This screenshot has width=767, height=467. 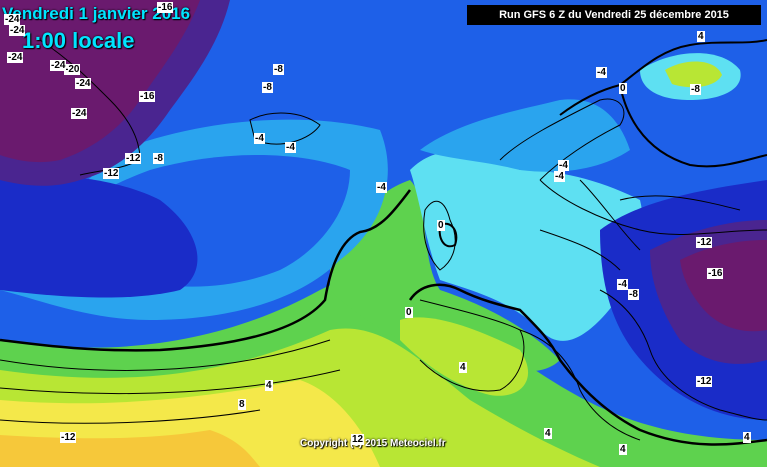 What do you see at coordinates (242, 404) in the screenshot?
I see `contour-label: 8` at bounding box center [242, 404].